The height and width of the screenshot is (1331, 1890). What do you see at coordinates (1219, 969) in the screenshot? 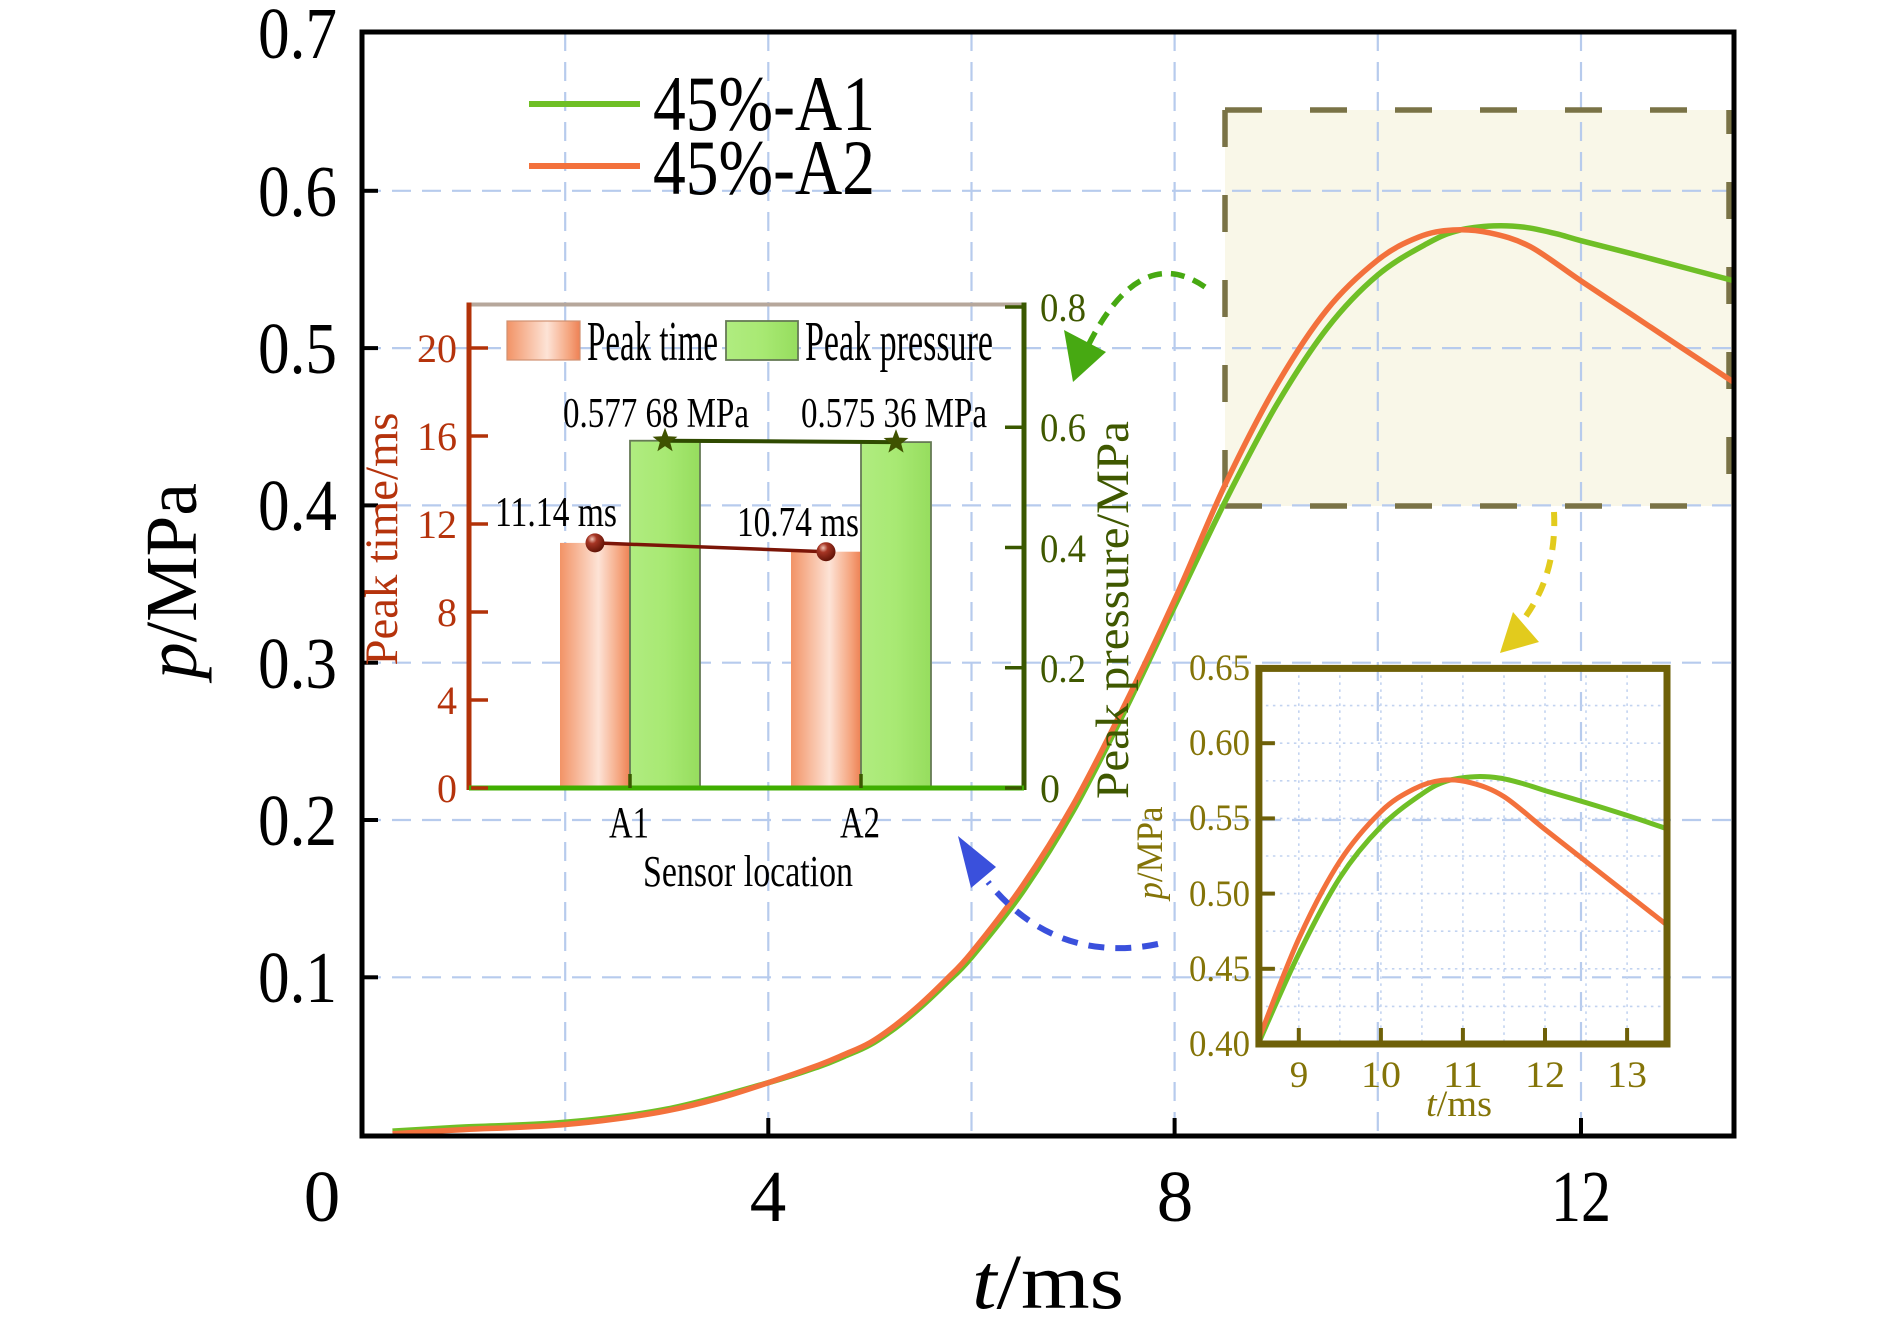
I see `svg-text: 0.45` at bounding box center [1219, 969].